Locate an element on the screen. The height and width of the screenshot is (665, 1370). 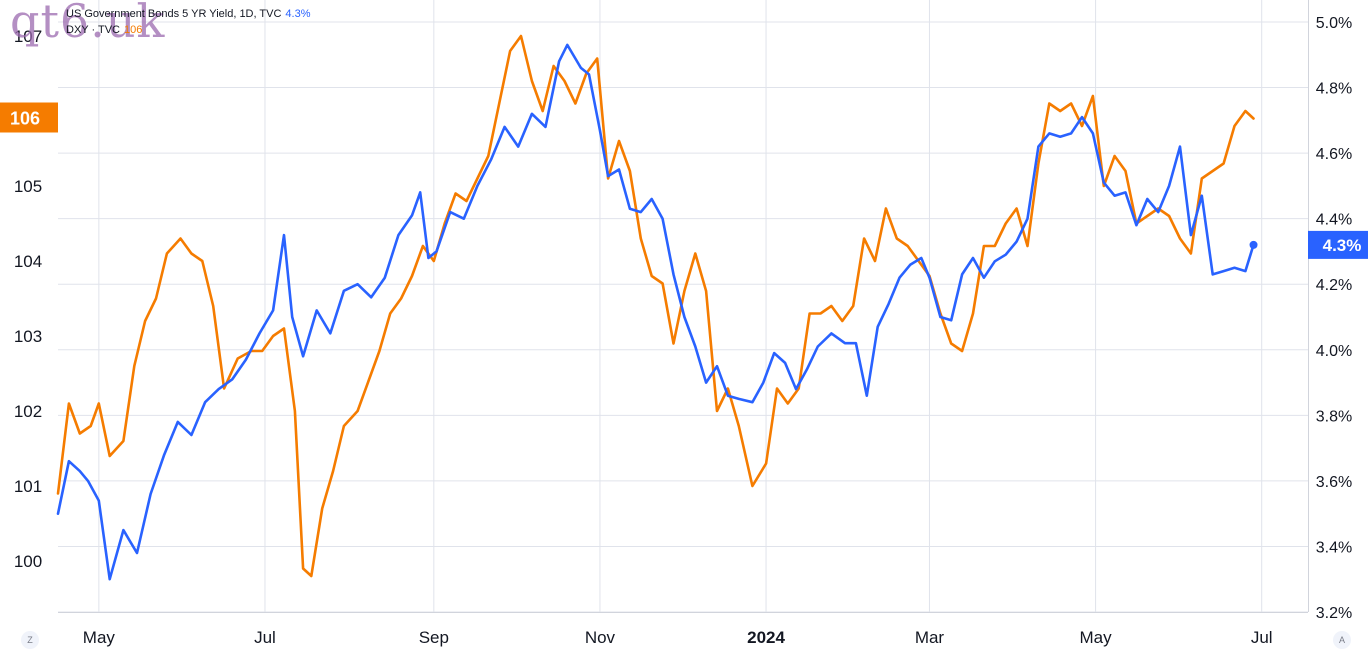
right-axis-tick-label: 4.6% is located at coordinates (1334, 154).